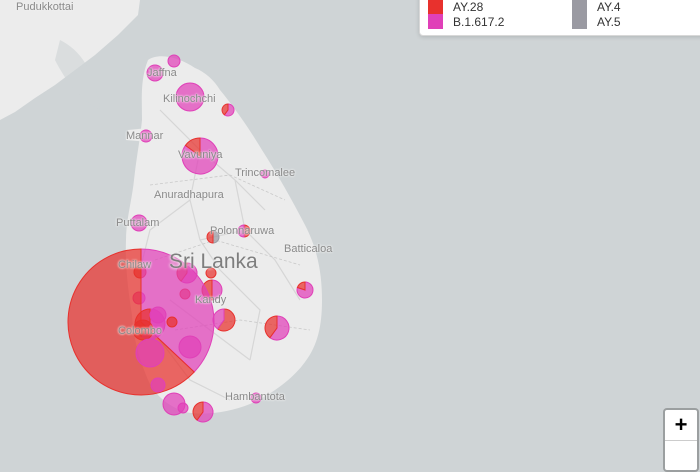 This screenshot has width=700, height=472. I want to click on place-label-colombo: Colombo, so click(140, 331).